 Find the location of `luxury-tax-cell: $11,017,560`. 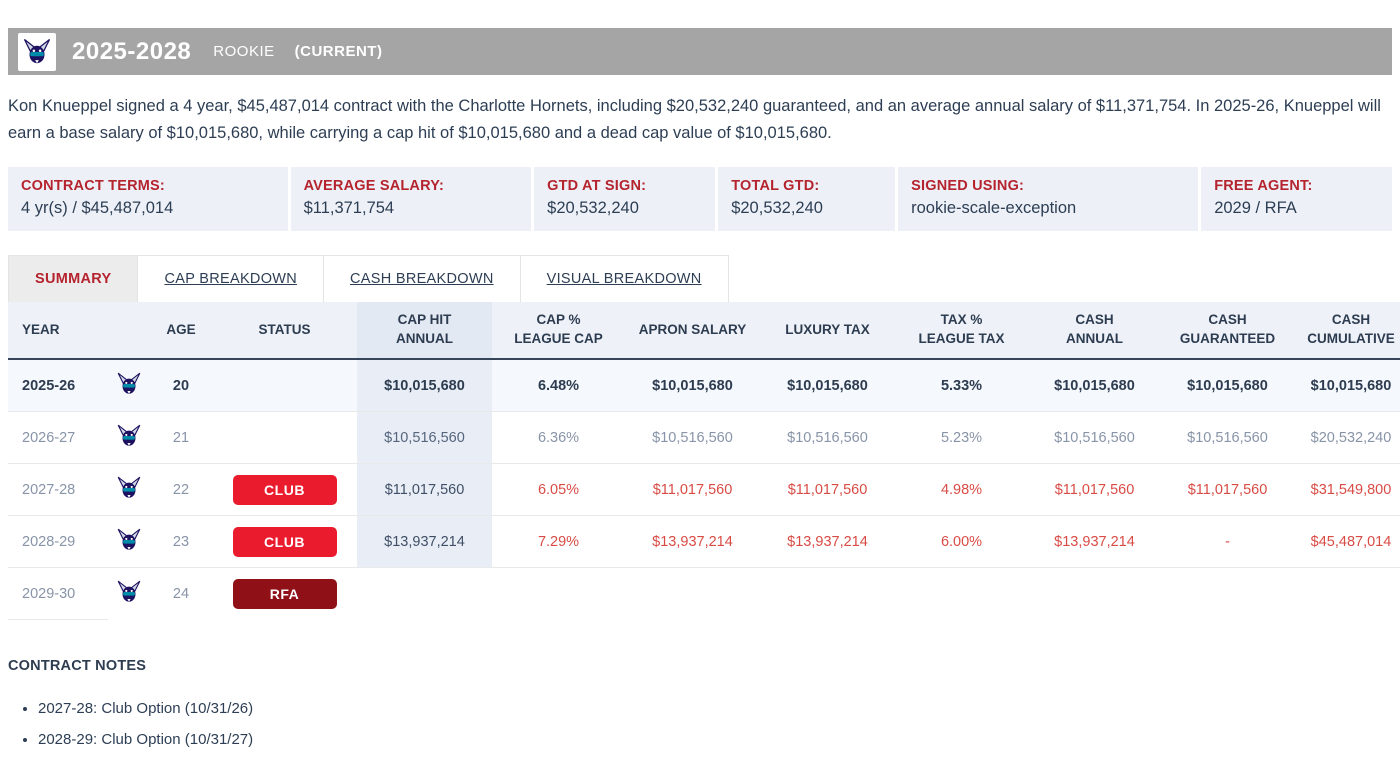

luxury-tax-cell: $11,017,560 is located at coordinates (827, 490).